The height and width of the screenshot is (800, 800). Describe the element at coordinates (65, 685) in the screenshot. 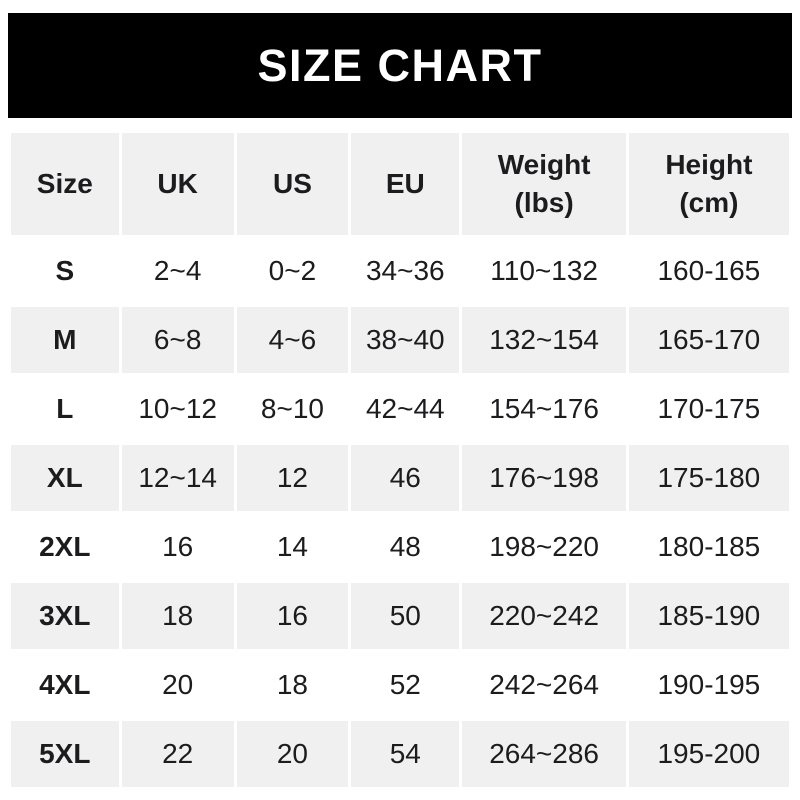

I see `cell-size: 4XL` at that location.